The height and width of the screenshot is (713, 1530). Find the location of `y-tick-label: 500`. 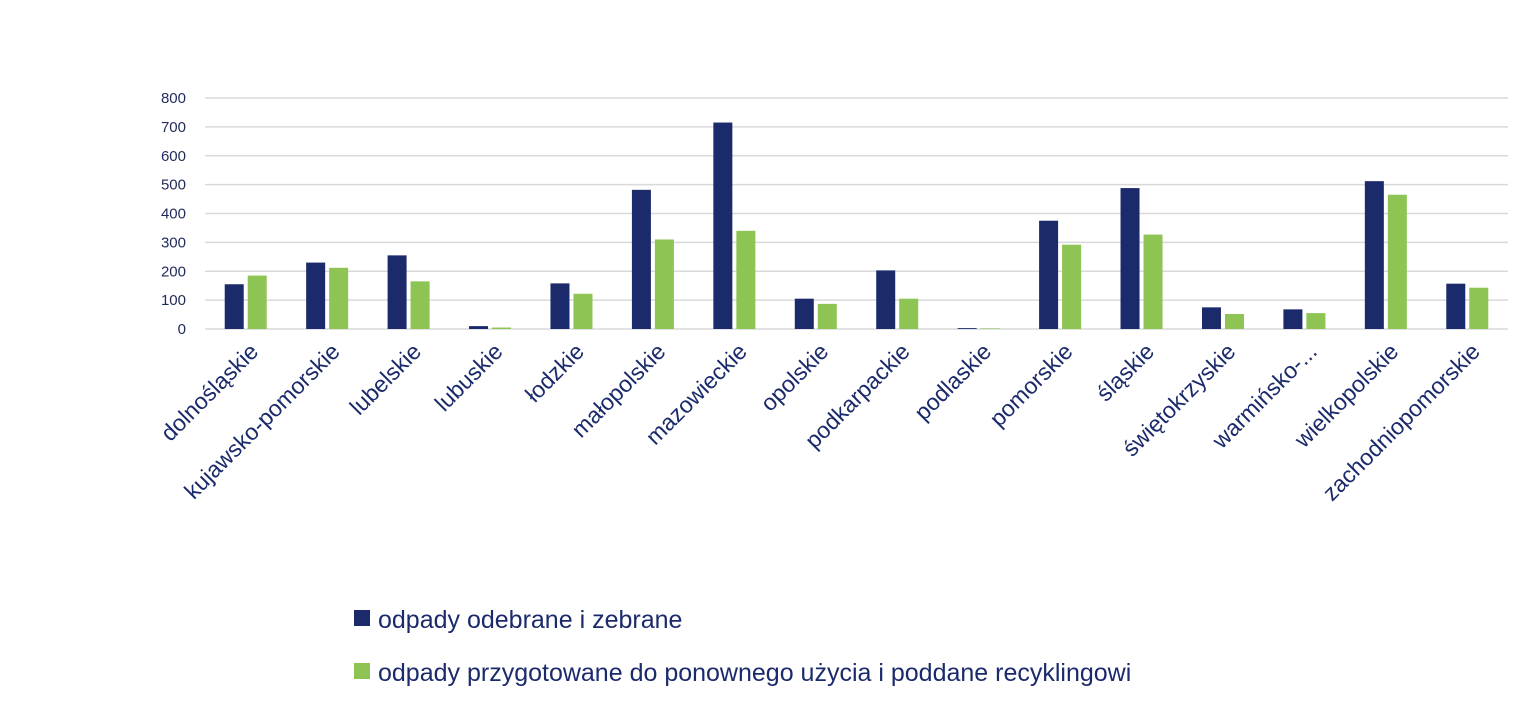

y-tick-label: 500 is located at coordinates (173, 185).